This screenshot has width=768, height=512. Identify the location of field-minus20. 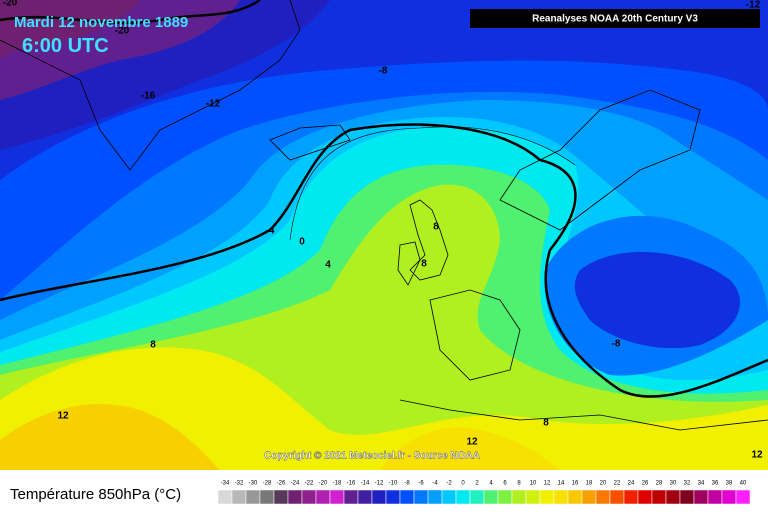
(70, 30).